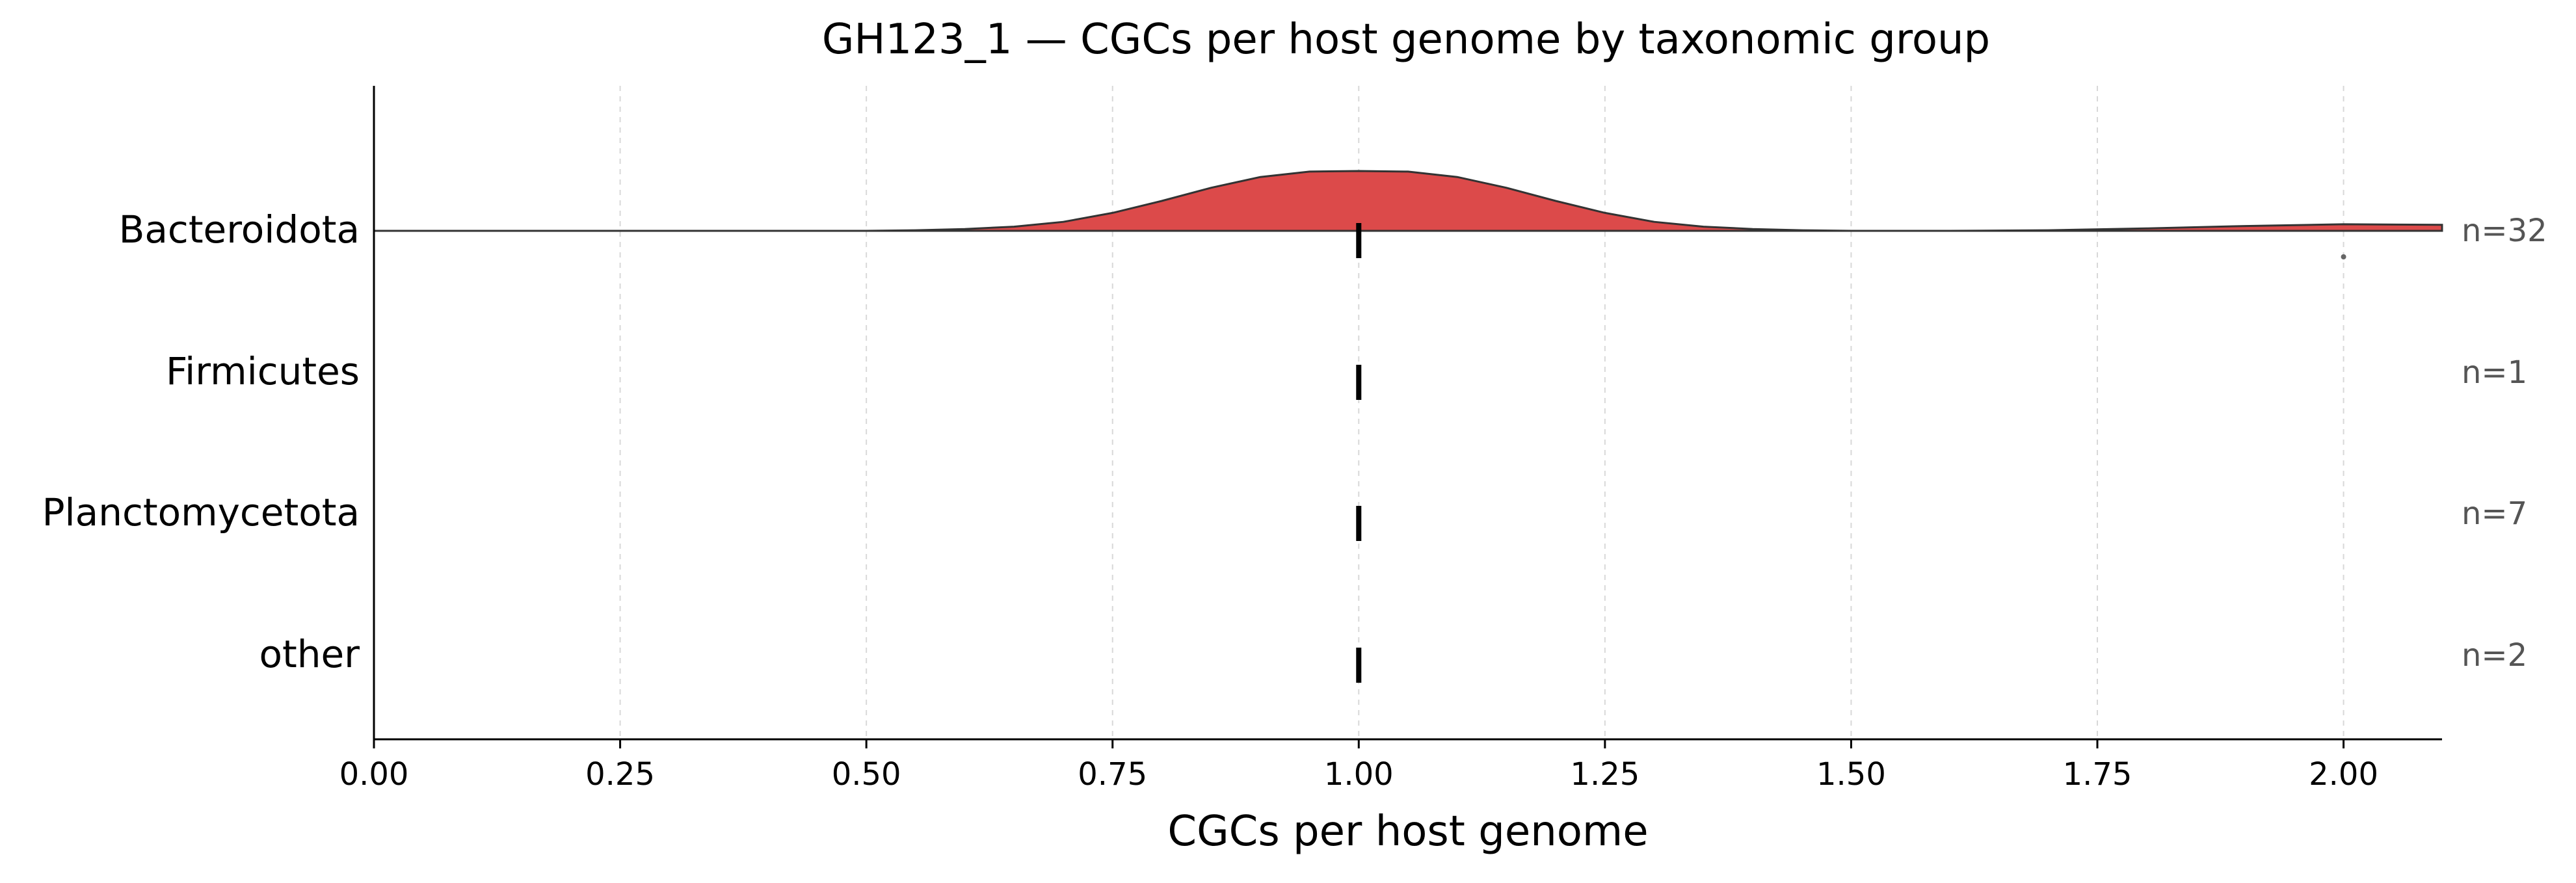  What do you see at coordinates (2504, 231) in the screenshot?
I see `count-label: n=32` at bounding box center [2504, 231].